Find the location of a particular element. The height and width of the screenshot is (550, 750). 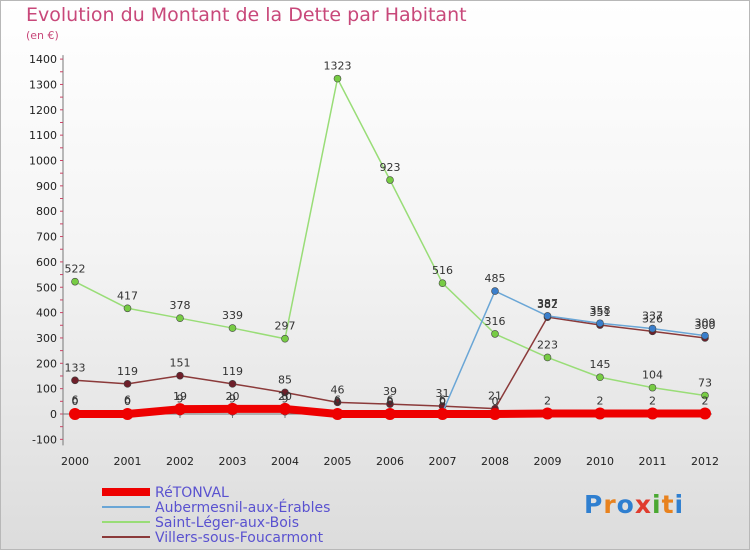

x-tick-label: 2009 is located at coordinates (548, 461).